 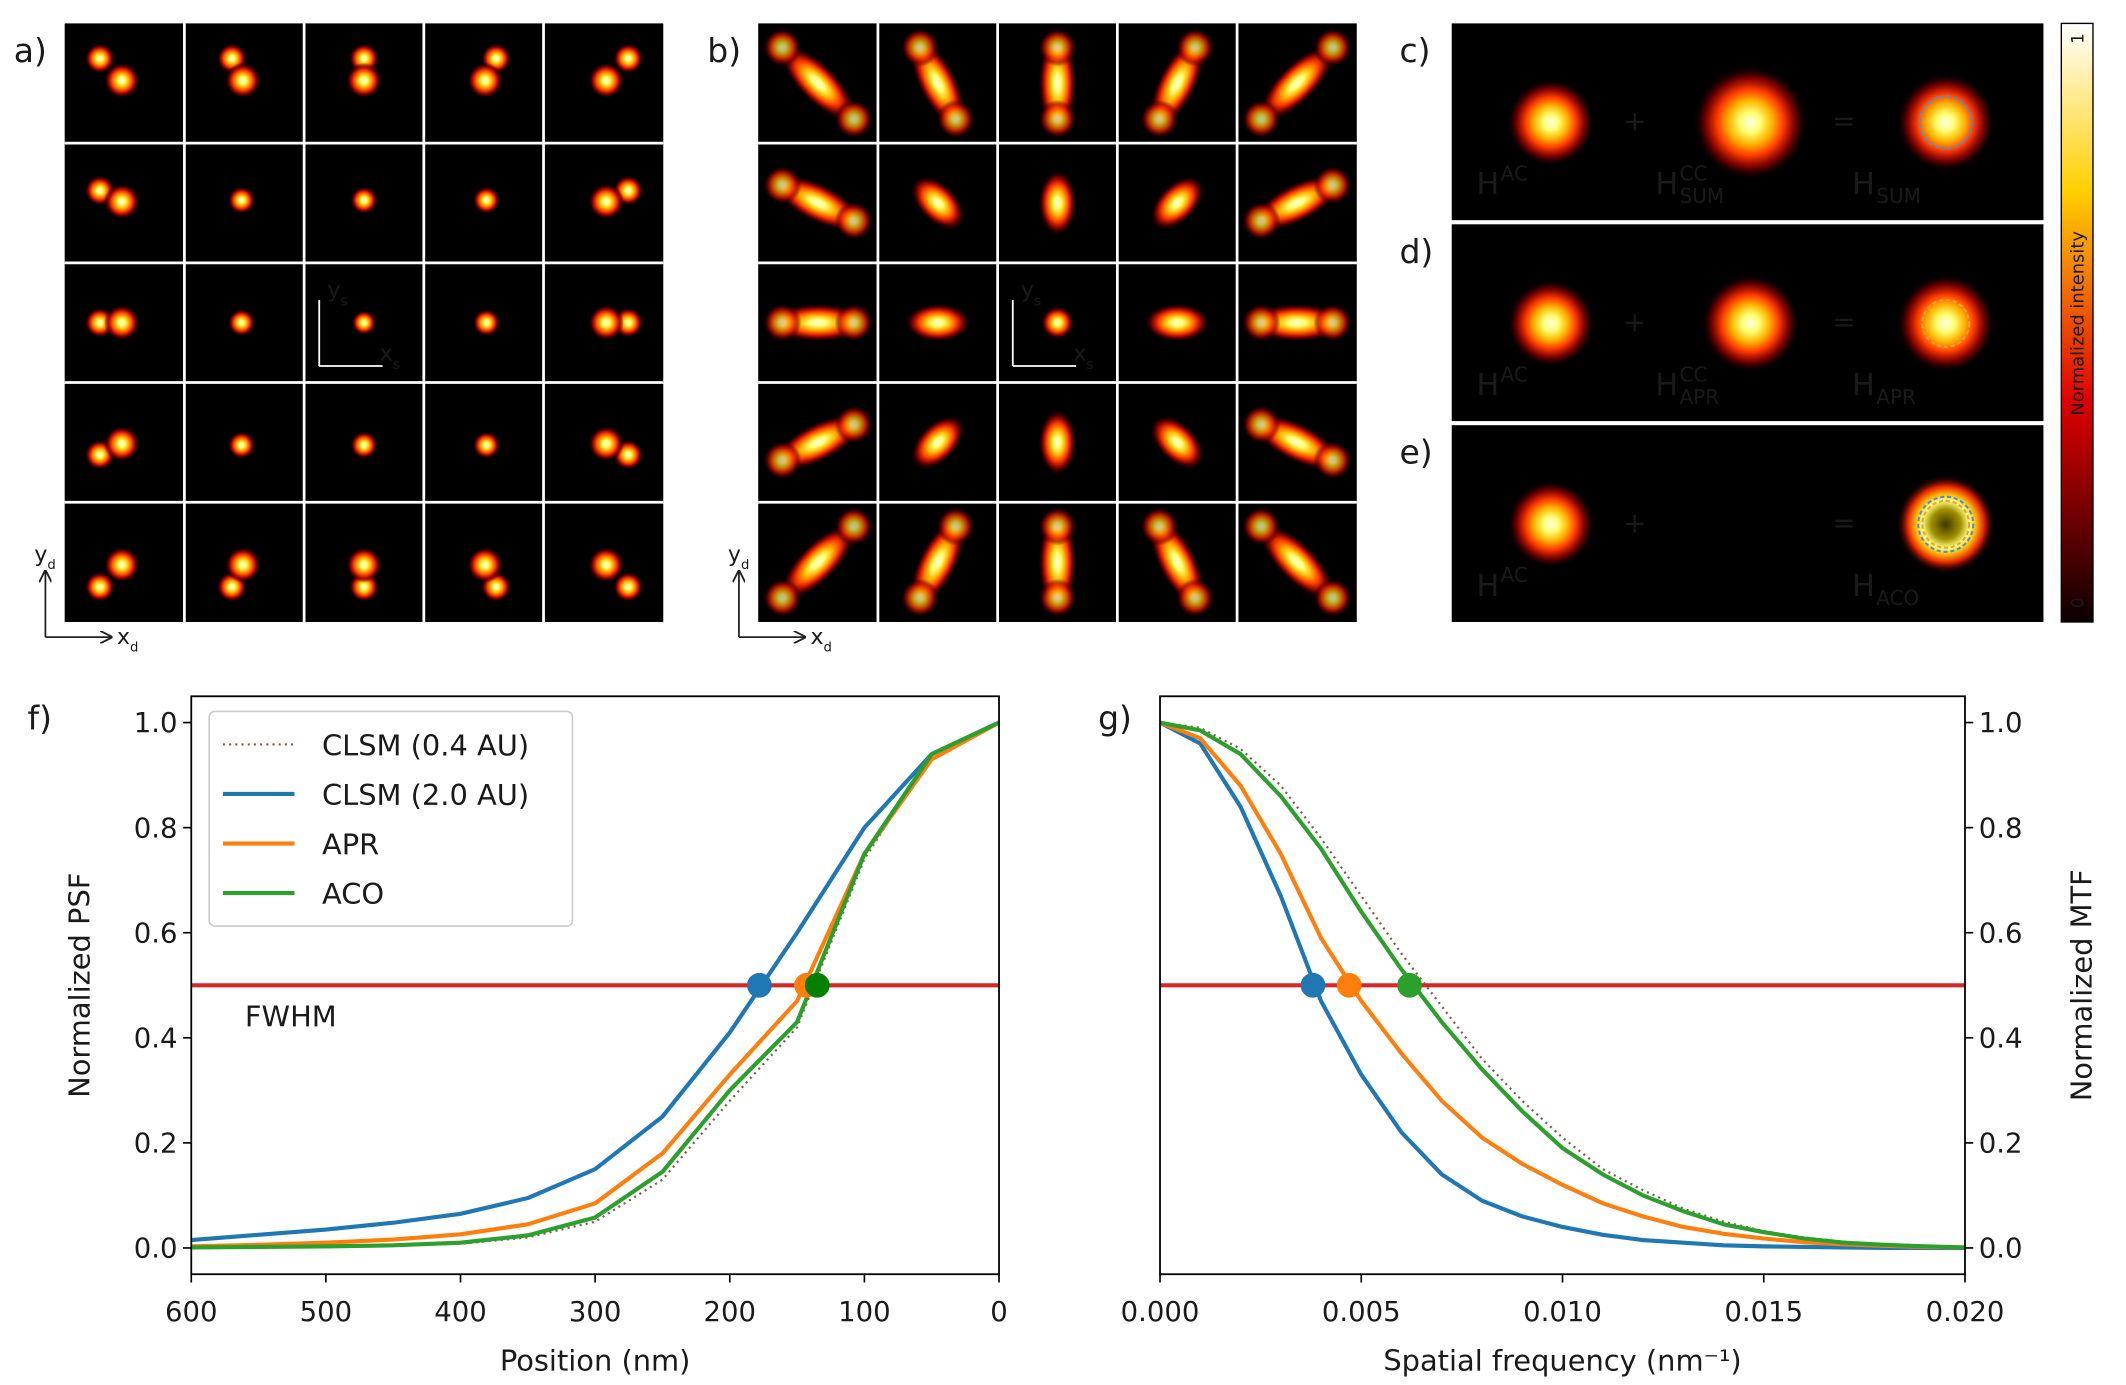 I want to click on panel-label: e), so click(x=1415, y=452).